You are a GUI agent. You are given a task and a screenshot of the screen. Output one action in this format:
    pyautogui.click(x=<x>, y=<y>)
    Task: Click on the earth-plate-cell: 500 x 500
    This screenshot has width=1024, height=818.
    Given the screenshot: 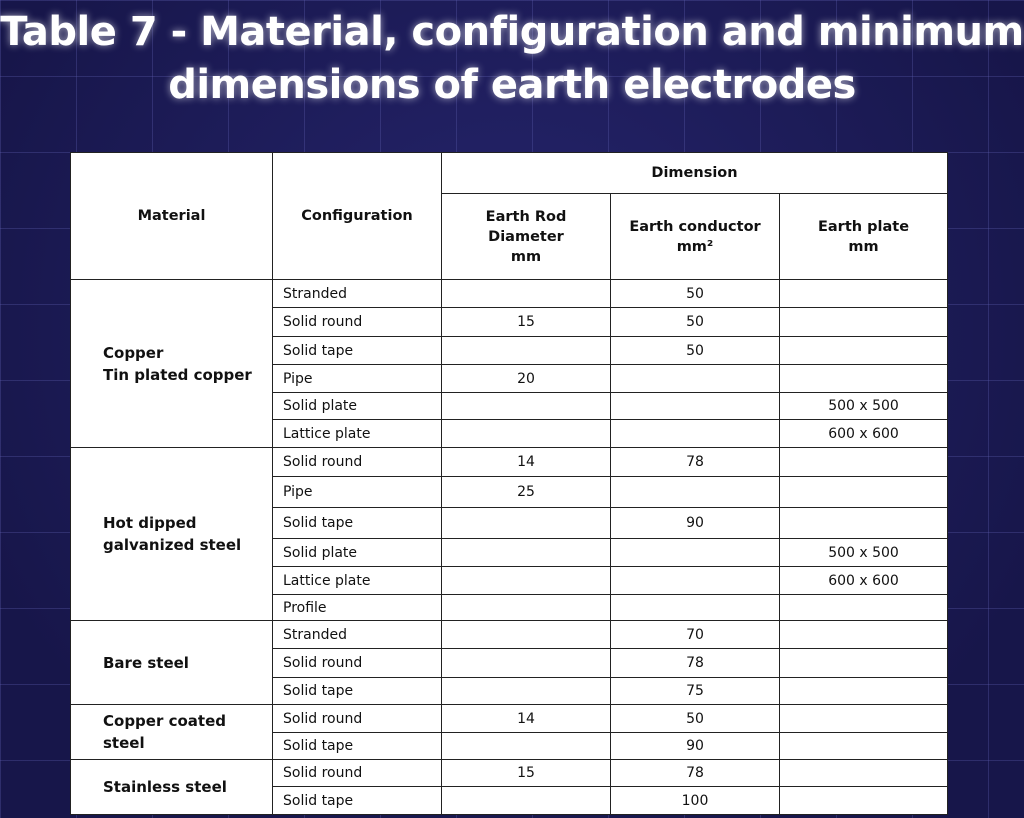 What is the action you would take?
    pyautogui.click(x=863, y=552)
    